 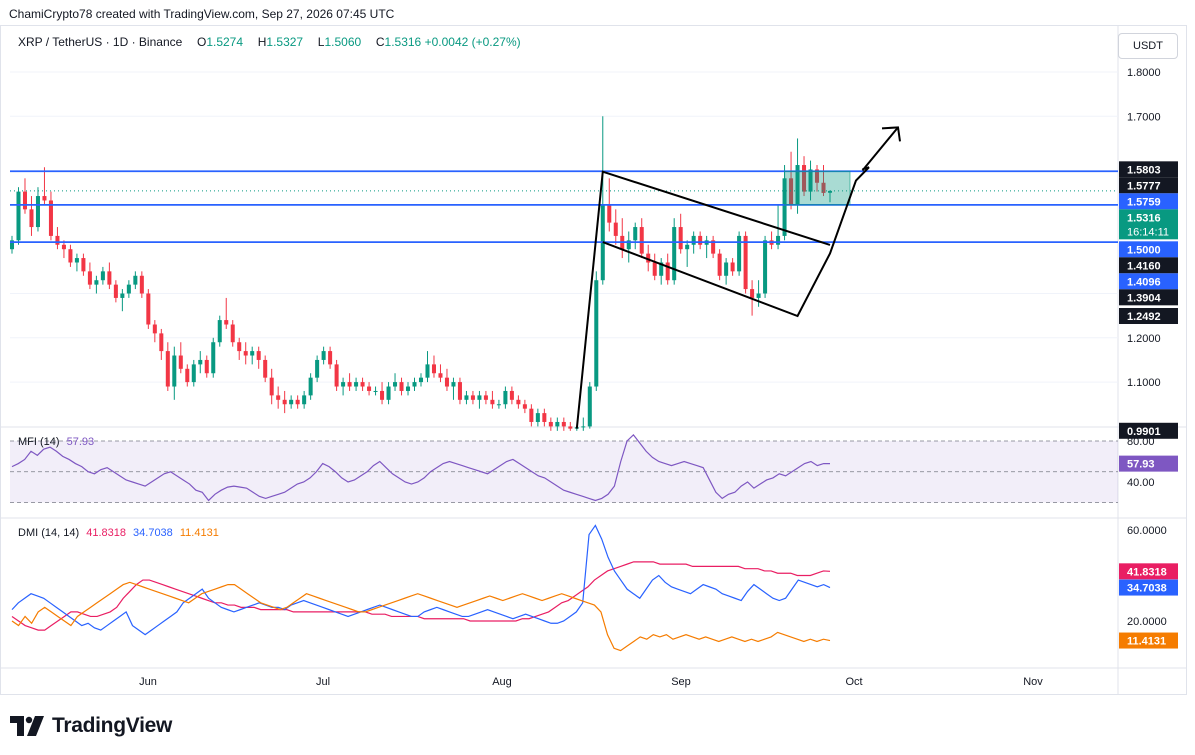 I want to click on dmi-title: DMI (14, 14), so click(x=49, y=533).